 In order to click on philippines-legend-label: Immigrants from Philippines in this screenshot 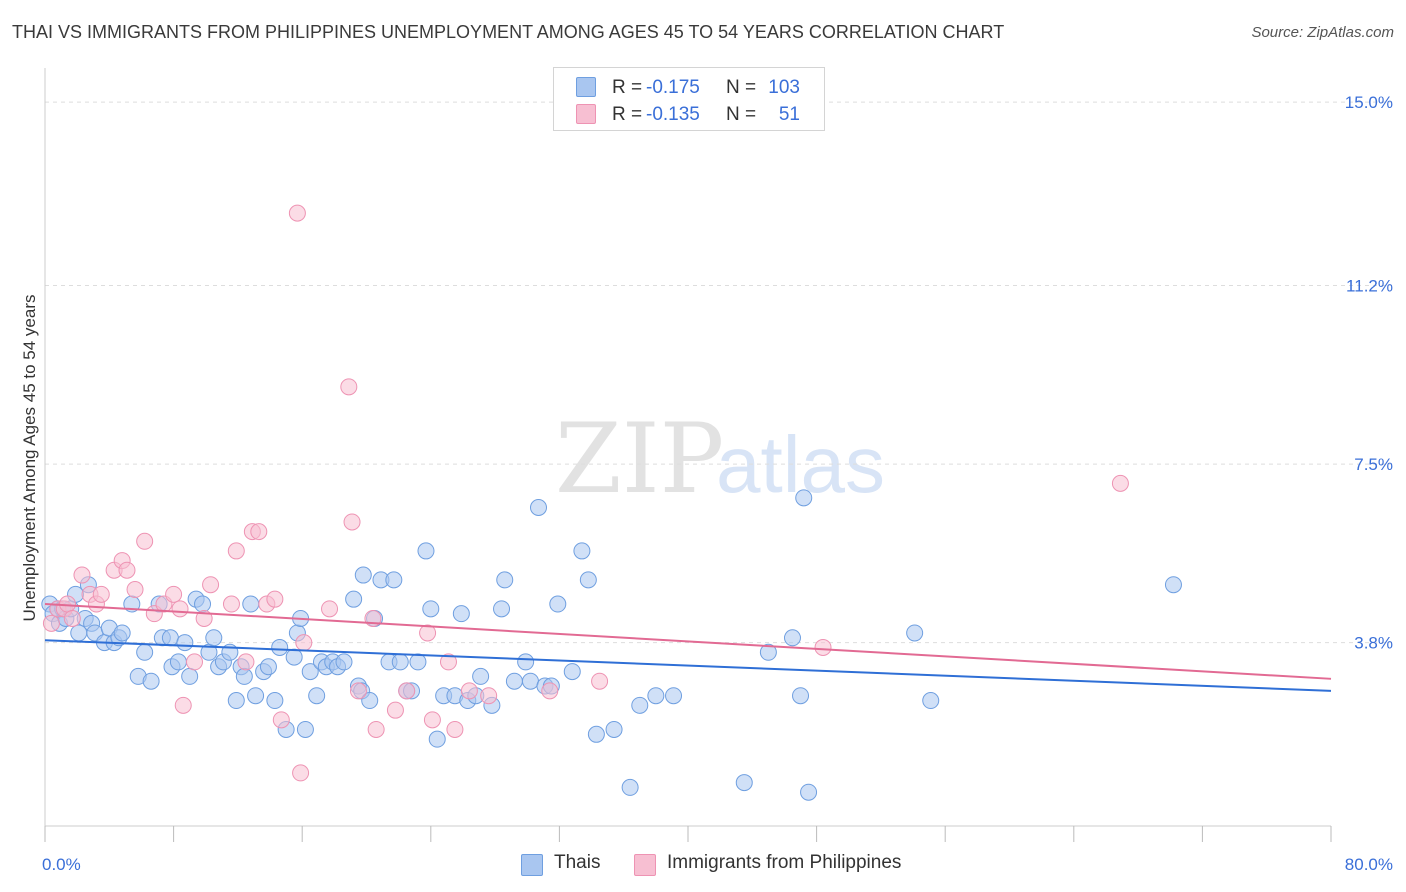, I will do `click(784, 862)`.